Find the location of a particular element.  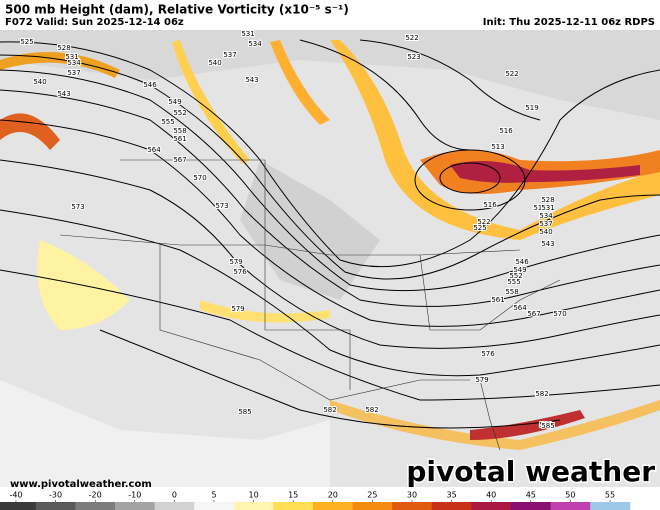

colorbar-tick-label: 25 is located at coordinates (372, 495).